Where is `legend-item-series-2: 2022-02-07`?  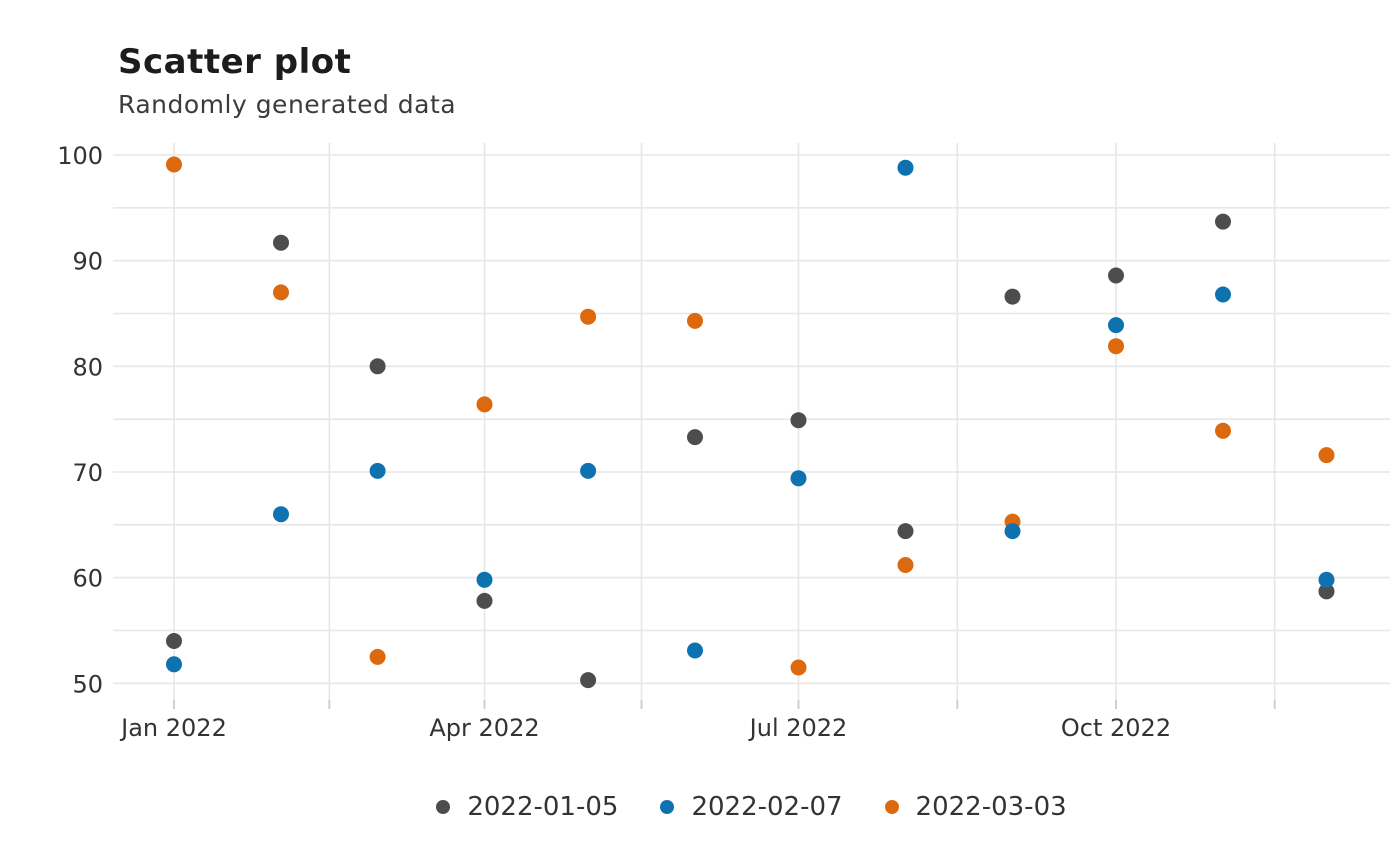
legend-item-series-2: 2022-02-07 is located at coordinates (751, 807).